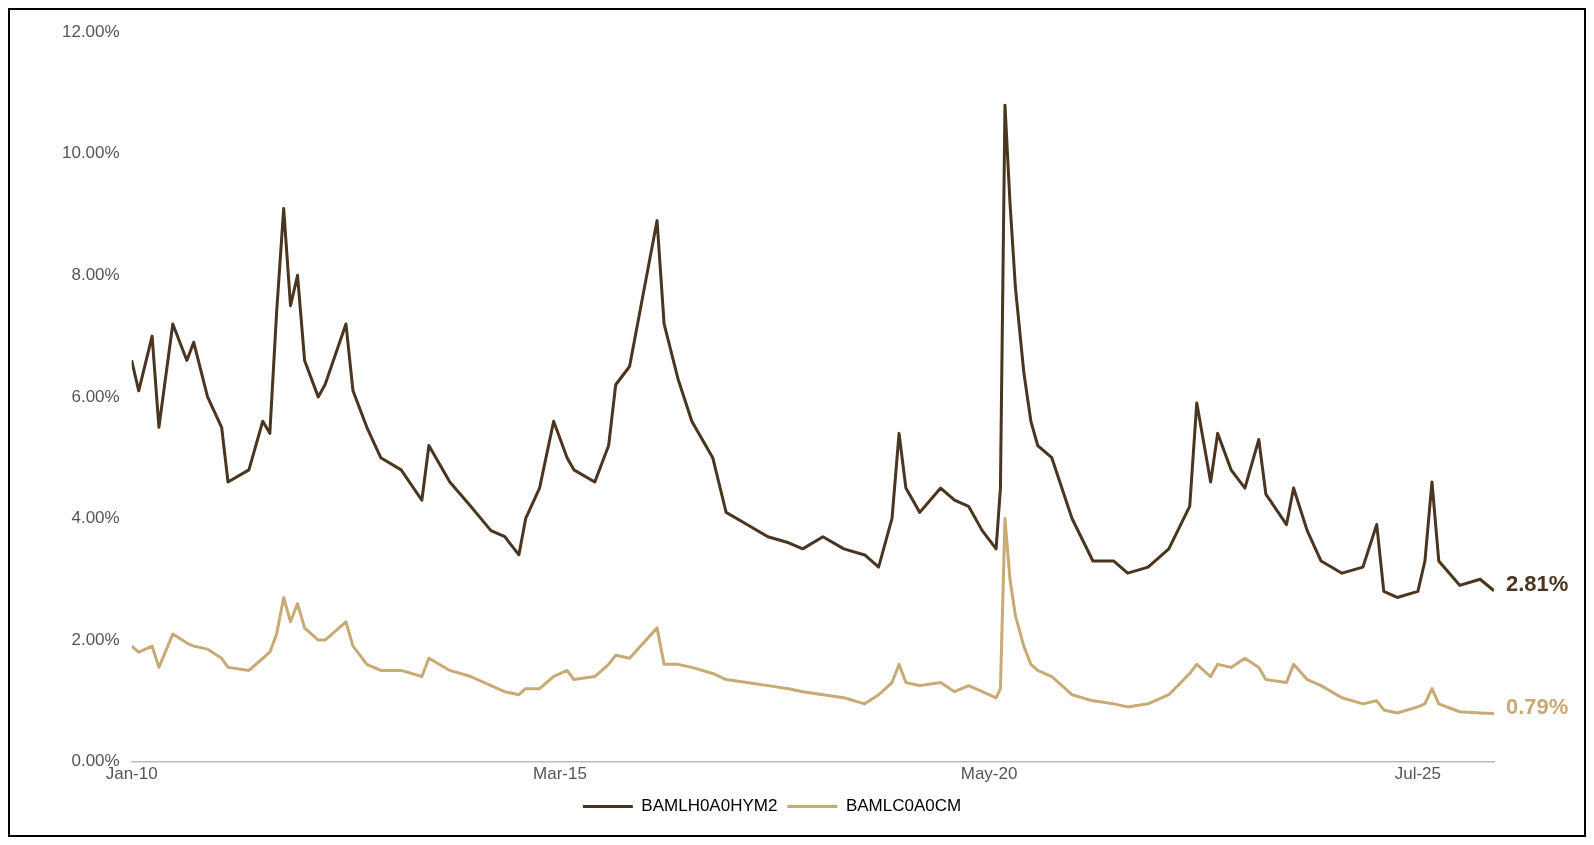 The width and height of the screenshot is (1594, 845). What do you see at coordinates (1537, 583) in the screenshot?
I see `data-label: 2.81%` at bounding box center [1537, 583].